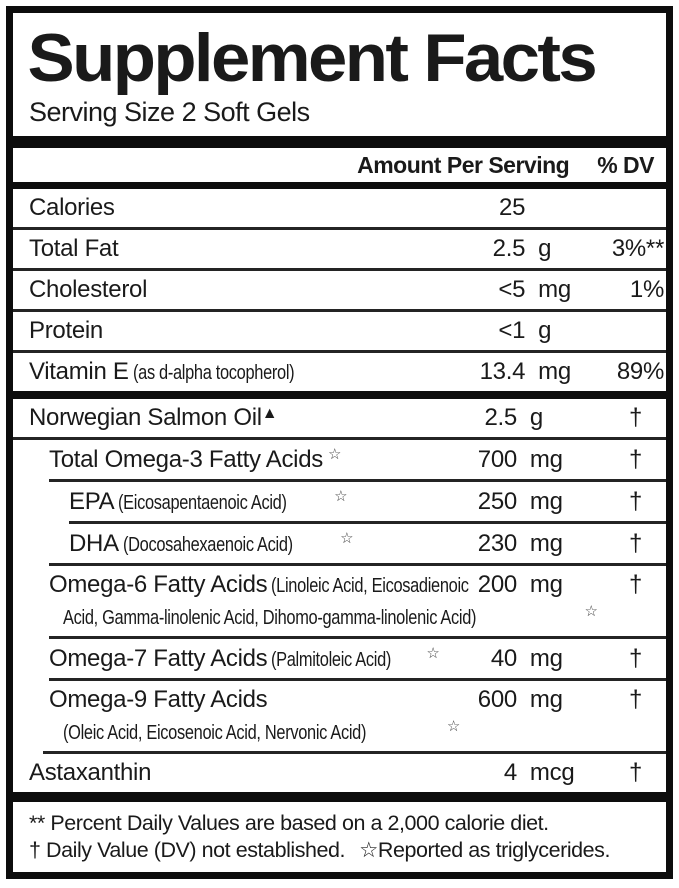 This screenshot has width=679, height=888. I want to click on nutrient-name: DHA, so click(94, 543).